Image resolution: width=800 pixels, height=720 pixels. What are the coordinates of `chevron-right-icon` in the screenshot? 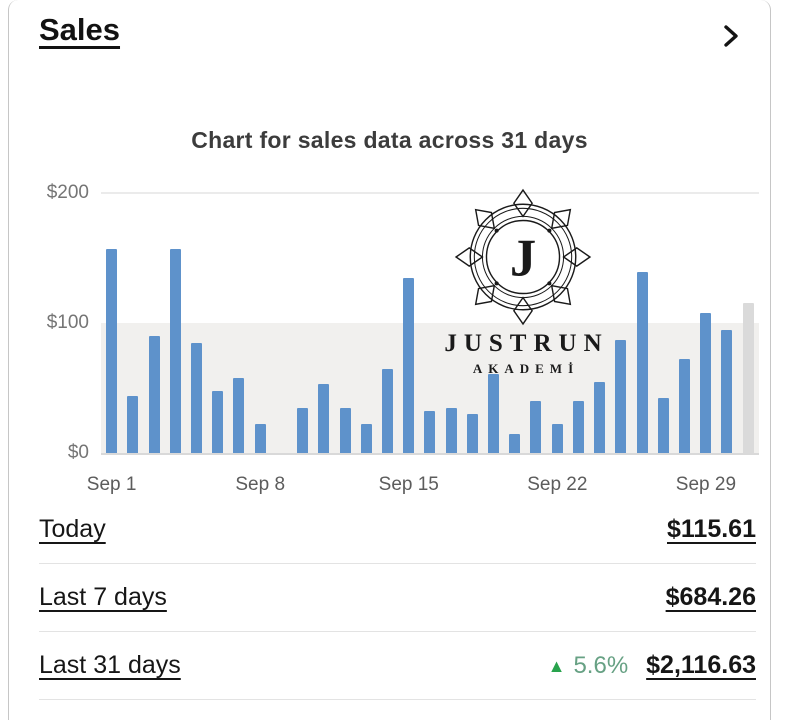 It's located at (731, 36).